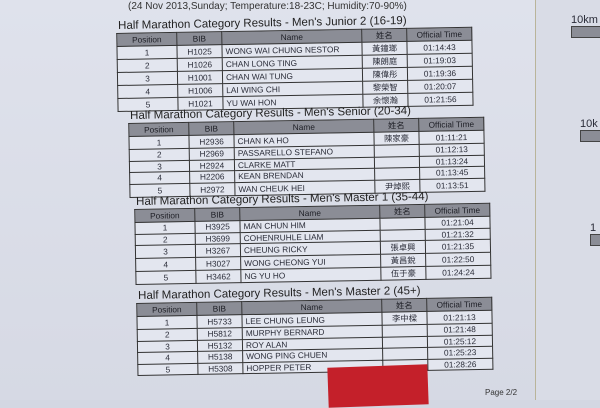 This screenshot has height=408, width=600. What do you see at coordinates (440, 73) in the screenshot?
I see `cell: 01:19:36` at bounding box center [440, 73].